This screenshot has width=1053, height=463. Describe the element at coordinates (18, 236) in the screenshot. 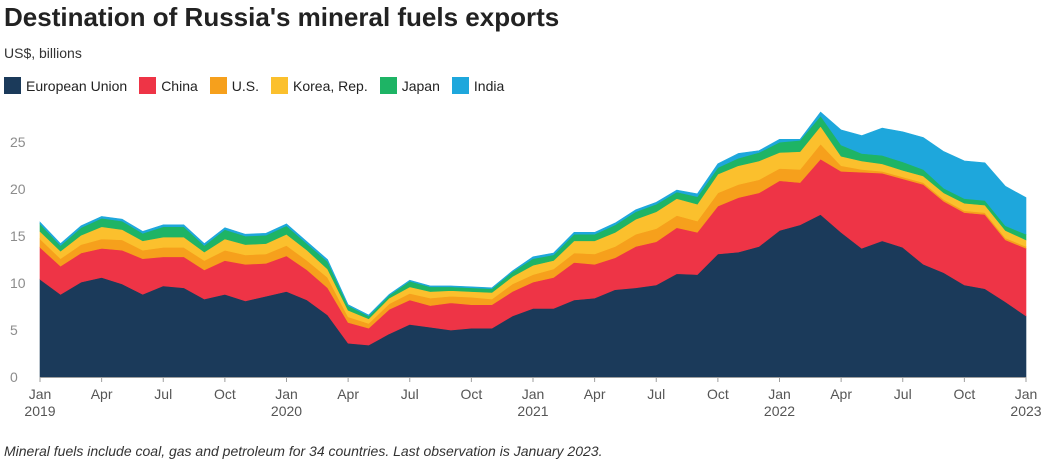

I see `y-tick-label: 15` at that location.